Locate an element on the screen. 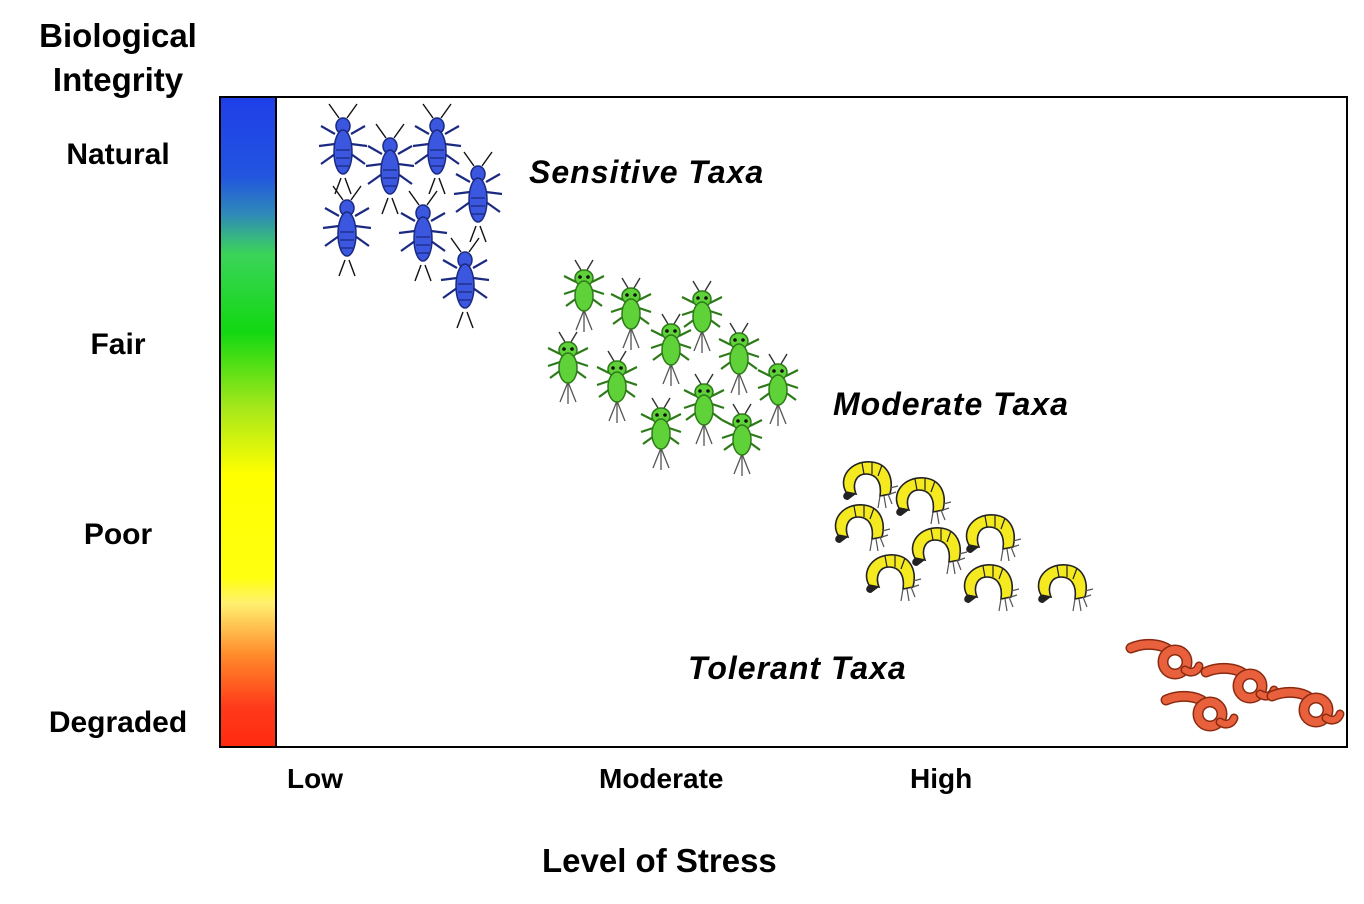 The width and height of the screenshot is (1364, 904). y-level-fair: Fair is located at coordinates (118, 344).